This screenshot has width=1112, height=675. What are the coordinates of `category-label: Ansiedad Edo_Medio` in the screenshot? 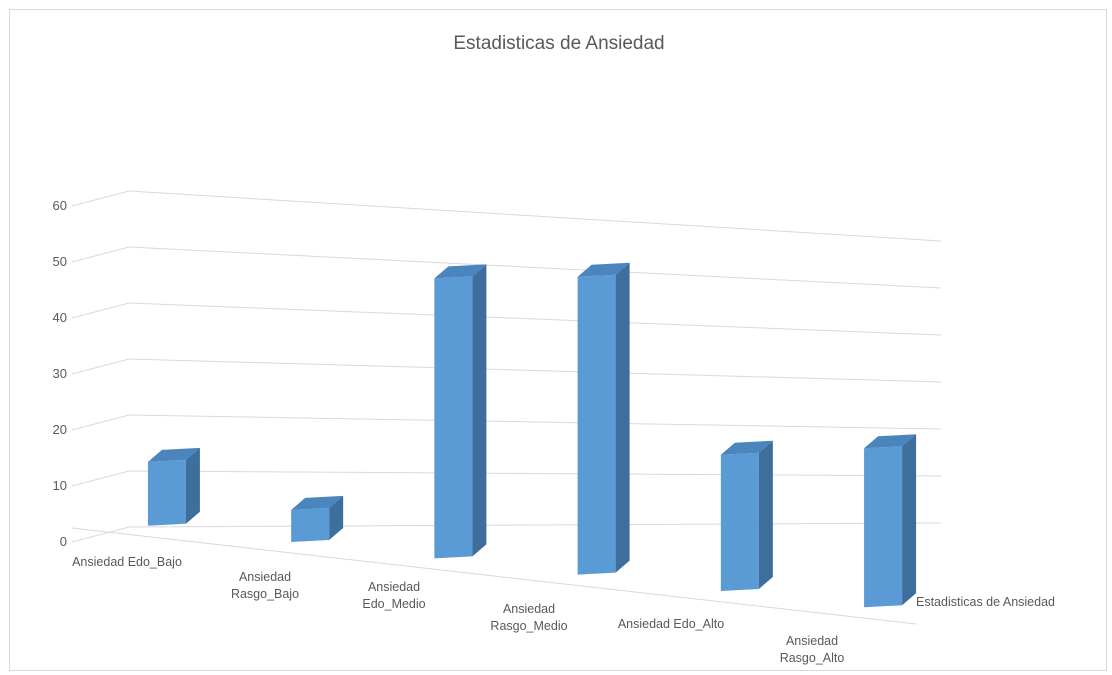 It's located at (393, 595).